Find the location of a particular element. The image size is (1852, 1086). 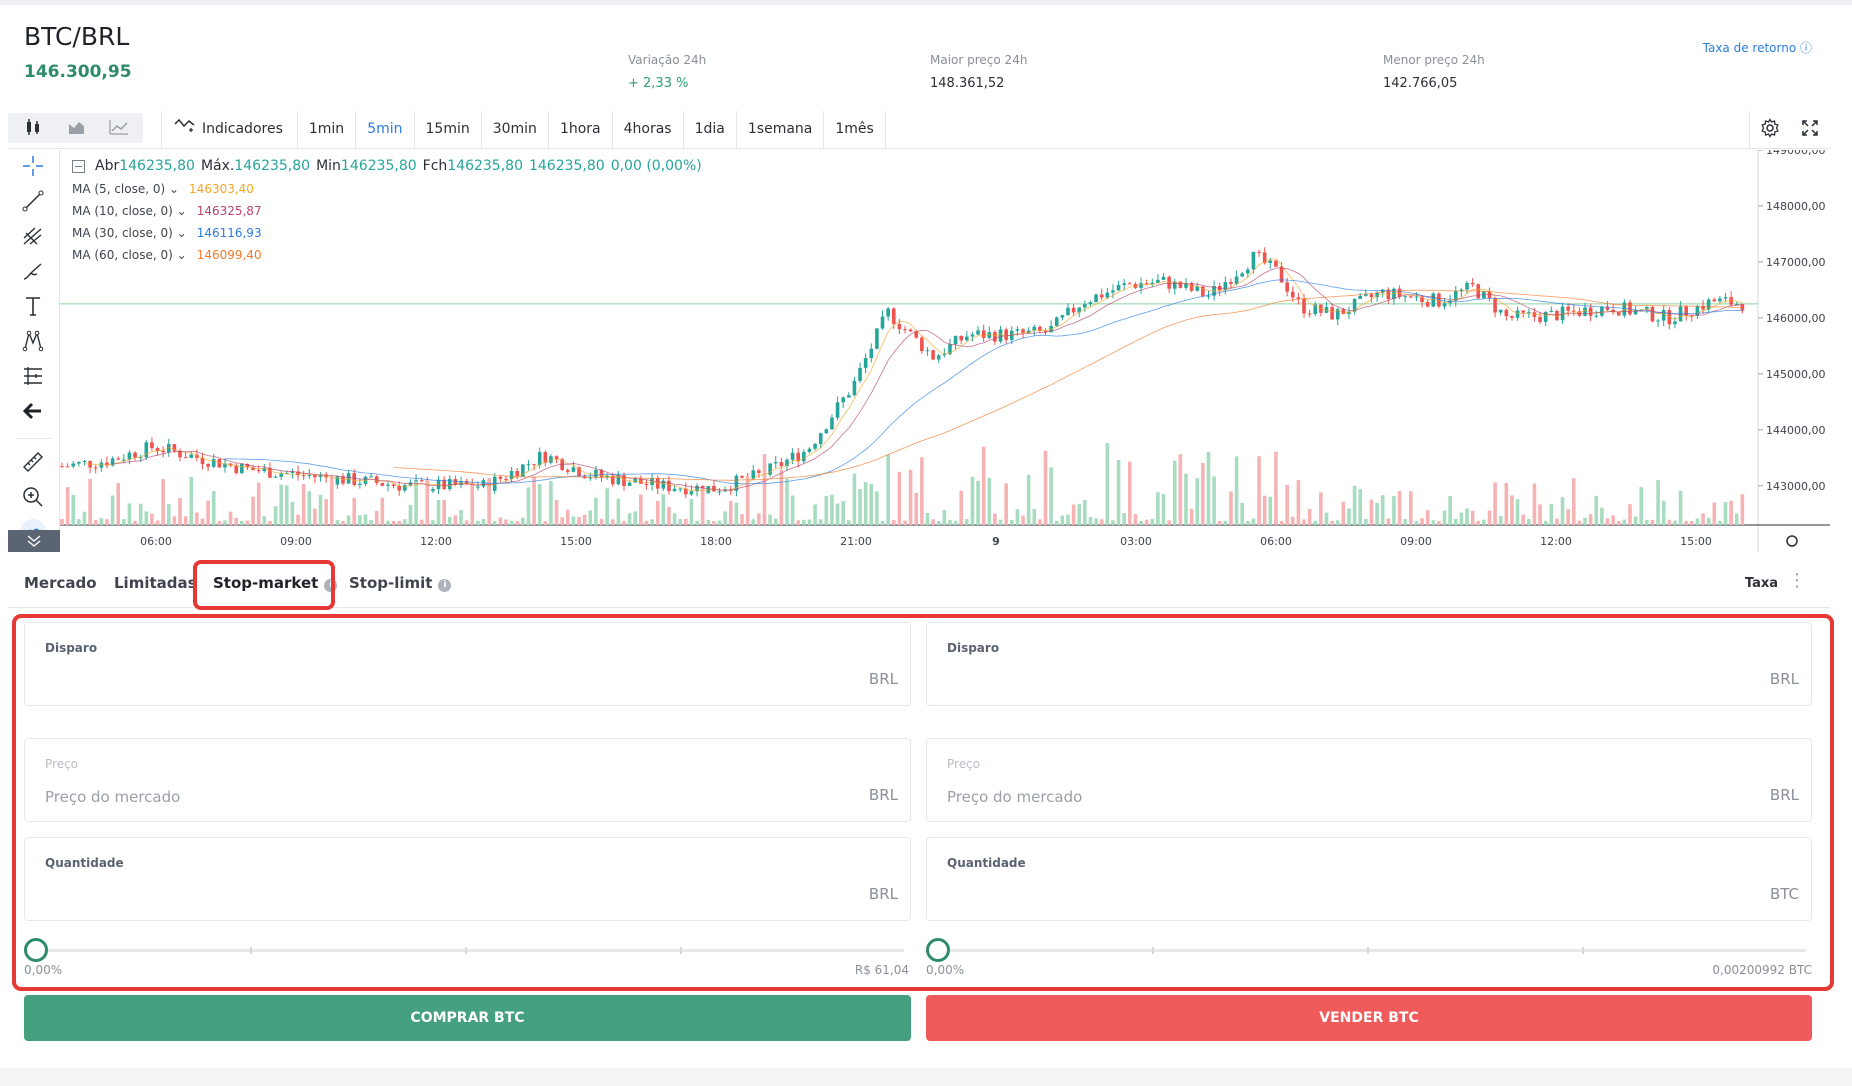

buy-trigger-field: Disparo BRL is located at coordinates (467, 664).